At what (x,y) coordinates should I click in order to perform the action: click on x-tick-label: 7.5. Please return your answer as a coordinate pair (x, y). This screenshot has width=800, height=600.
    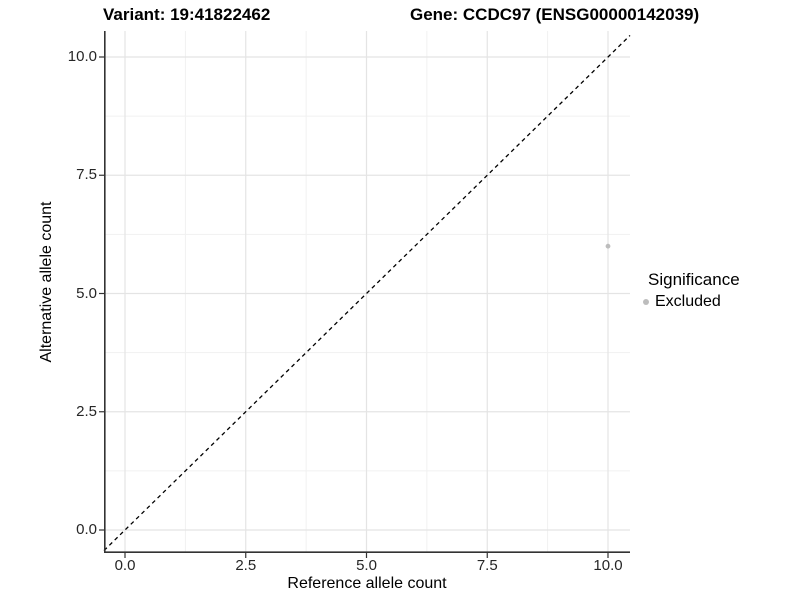
    Looking at the image, I should click on (487, 565).